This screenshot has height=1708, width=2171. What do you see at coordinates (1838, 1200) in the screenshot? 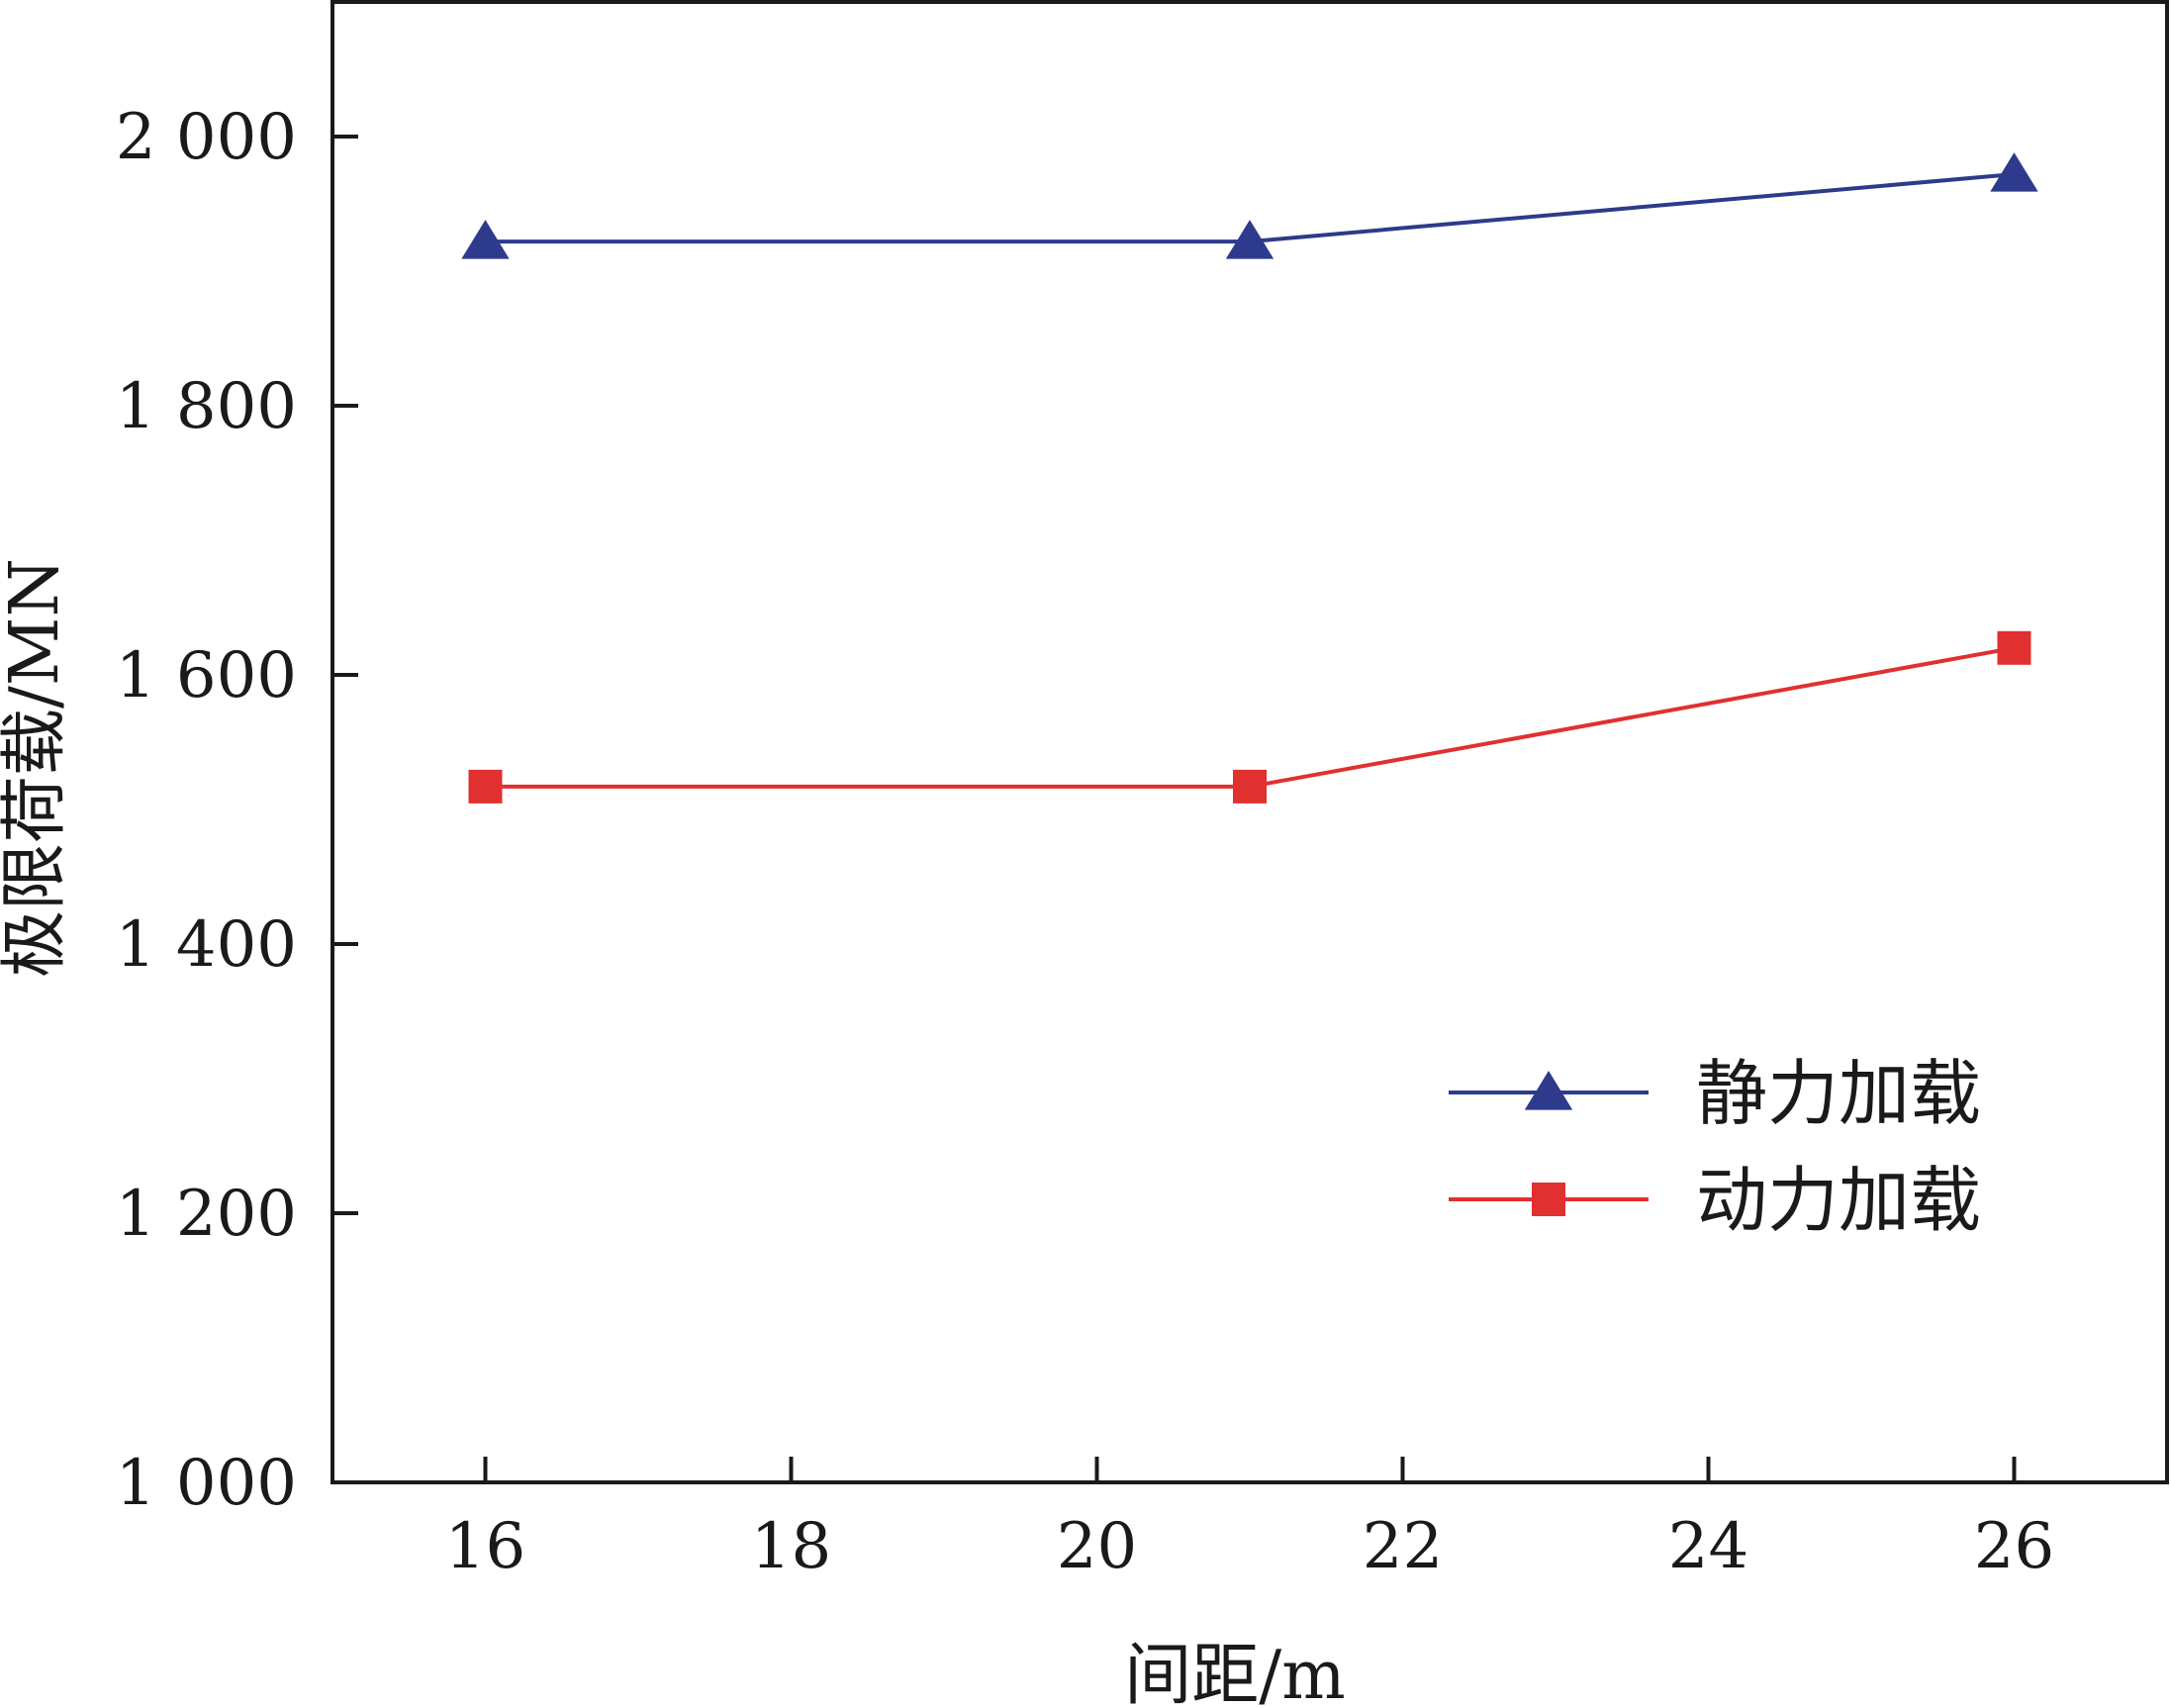
I see `legend-label: 动力加载` at bounding box center [1838, 1200].